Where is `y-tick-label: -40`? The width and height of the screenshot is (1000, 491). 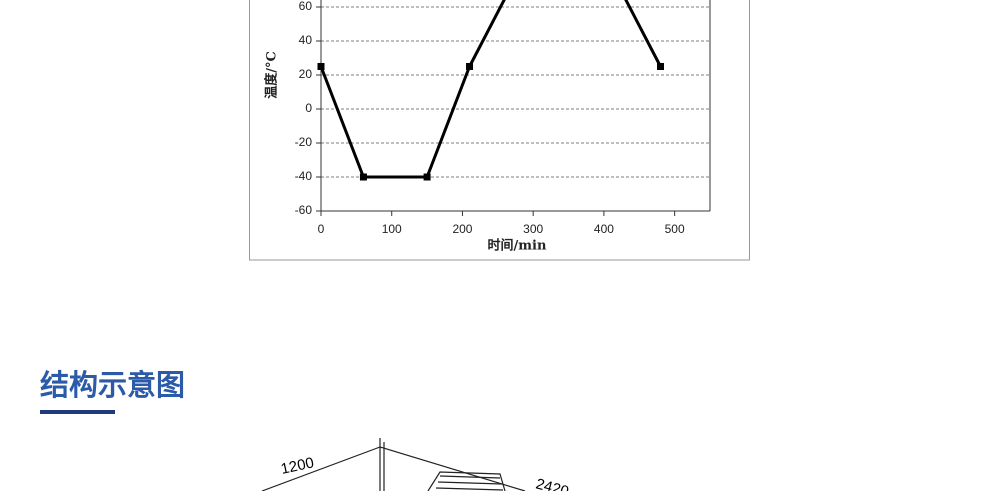
y-tick-label: -40 is located at coordinates (304, 176).